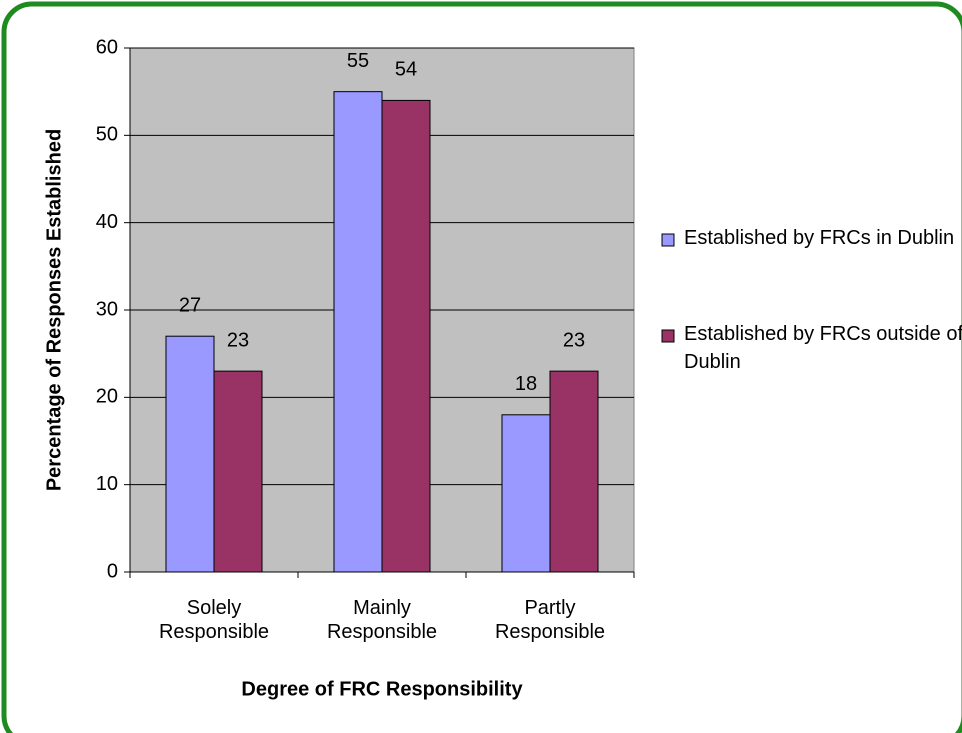 The image size is (962, 733). Describe the element at coordinates (382, 620) in the screenshot. I see `x-tick-label: Mainly Responsible` at that location.